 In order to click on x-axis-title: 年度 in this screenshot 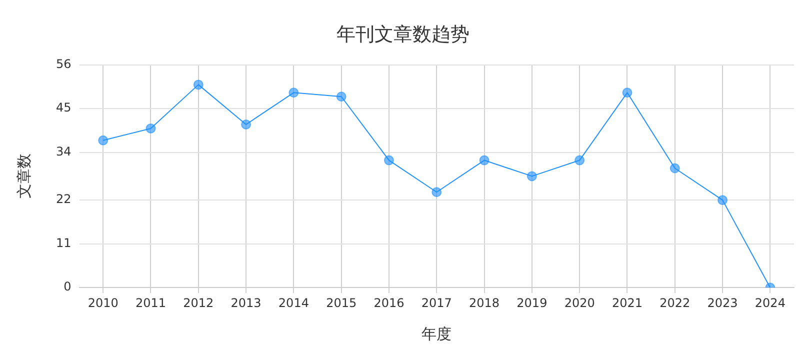, I will do `click(437, 333)`.